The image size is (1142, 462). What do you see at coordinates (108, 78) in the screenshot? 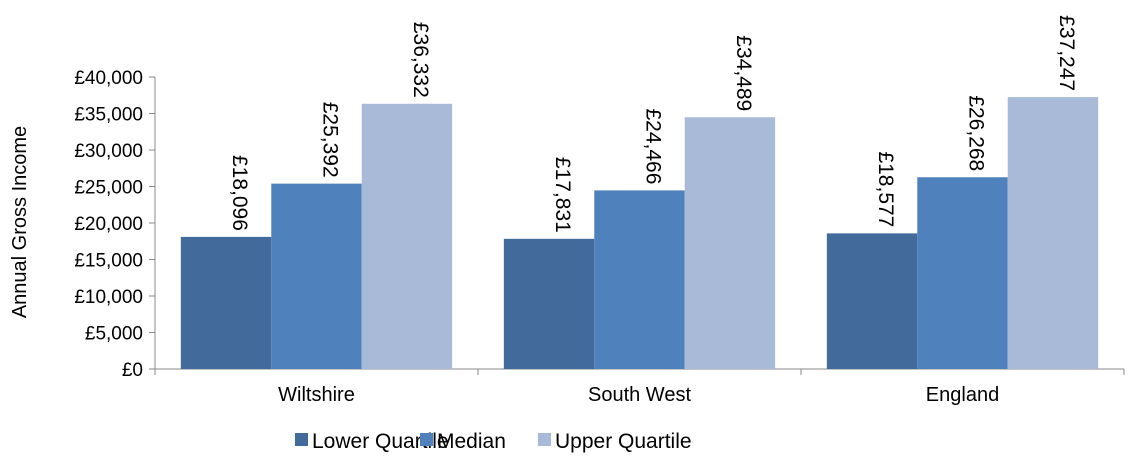
I see `y-tick-label: £40,000` at bounding box center [108, 78].